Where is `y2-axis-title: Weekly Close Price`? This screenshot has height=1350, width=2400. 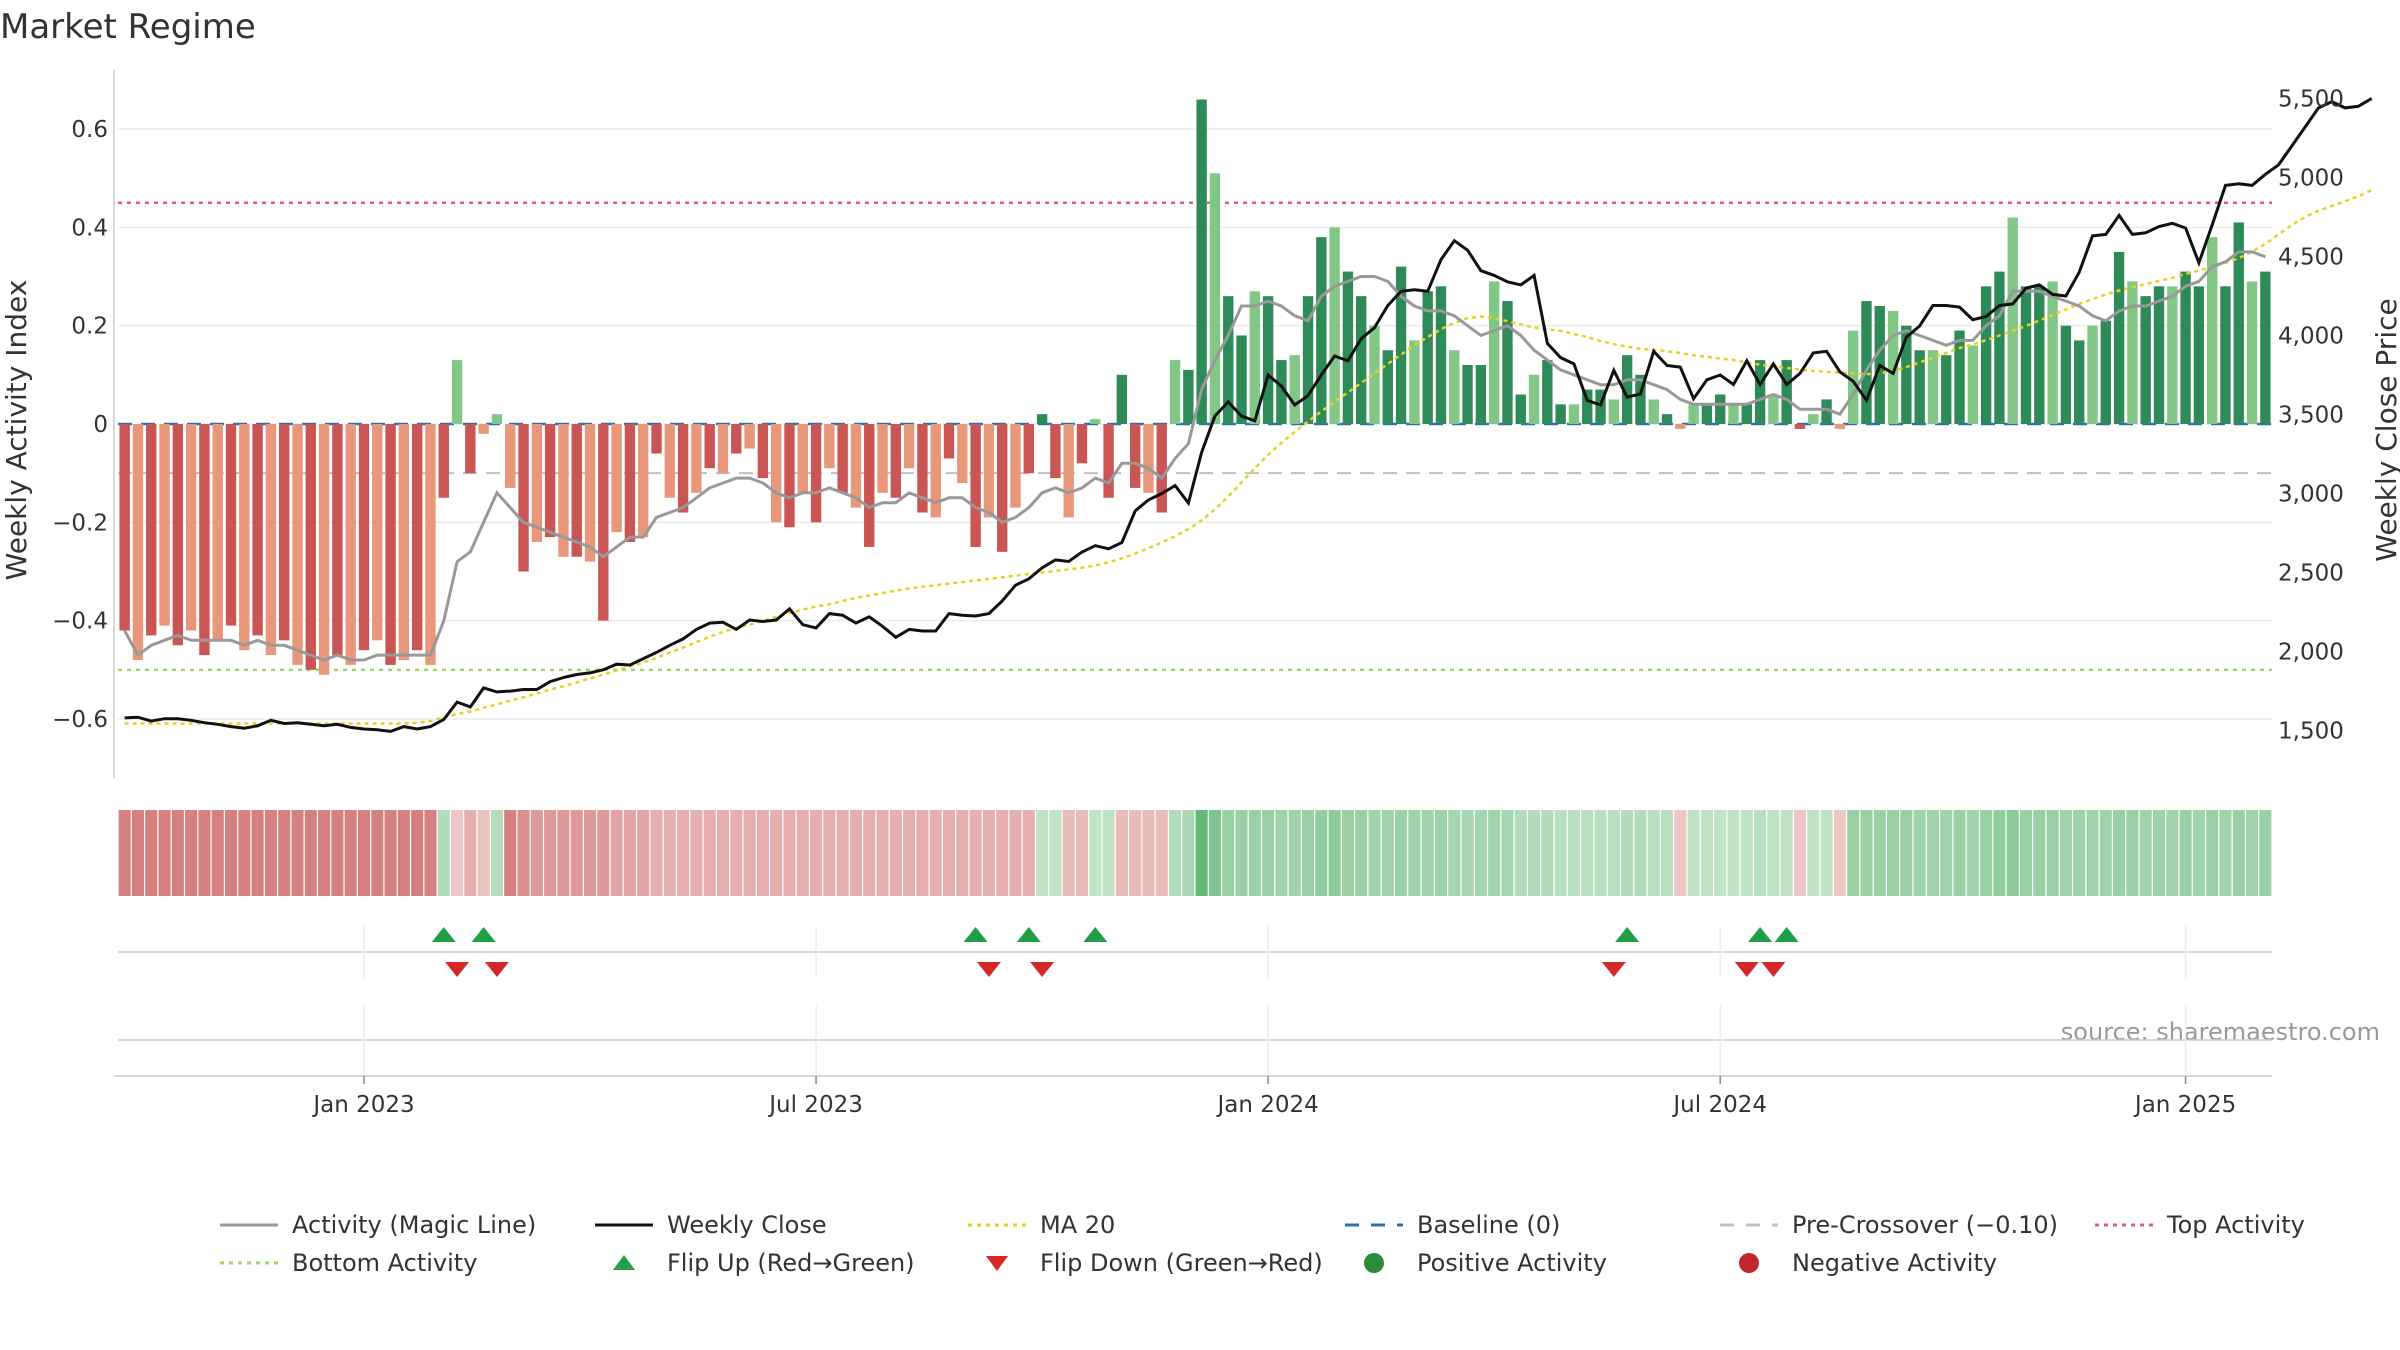 y2-axis-title: Weekly Close Price is located at coordinates (2385, 429).